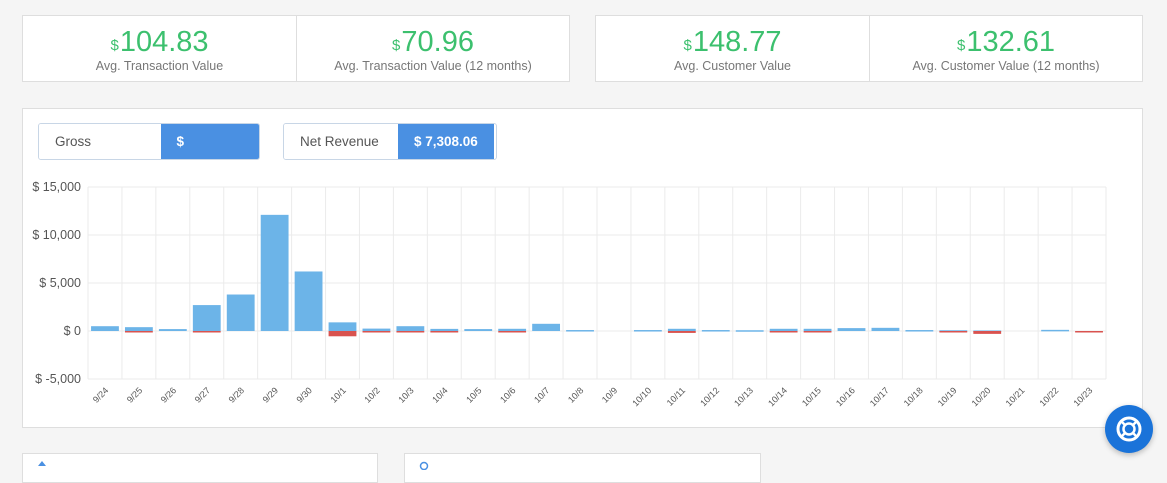 The image size is (1167, 483). I want to click on x-tick-label: 9/27, so click(202, 394).